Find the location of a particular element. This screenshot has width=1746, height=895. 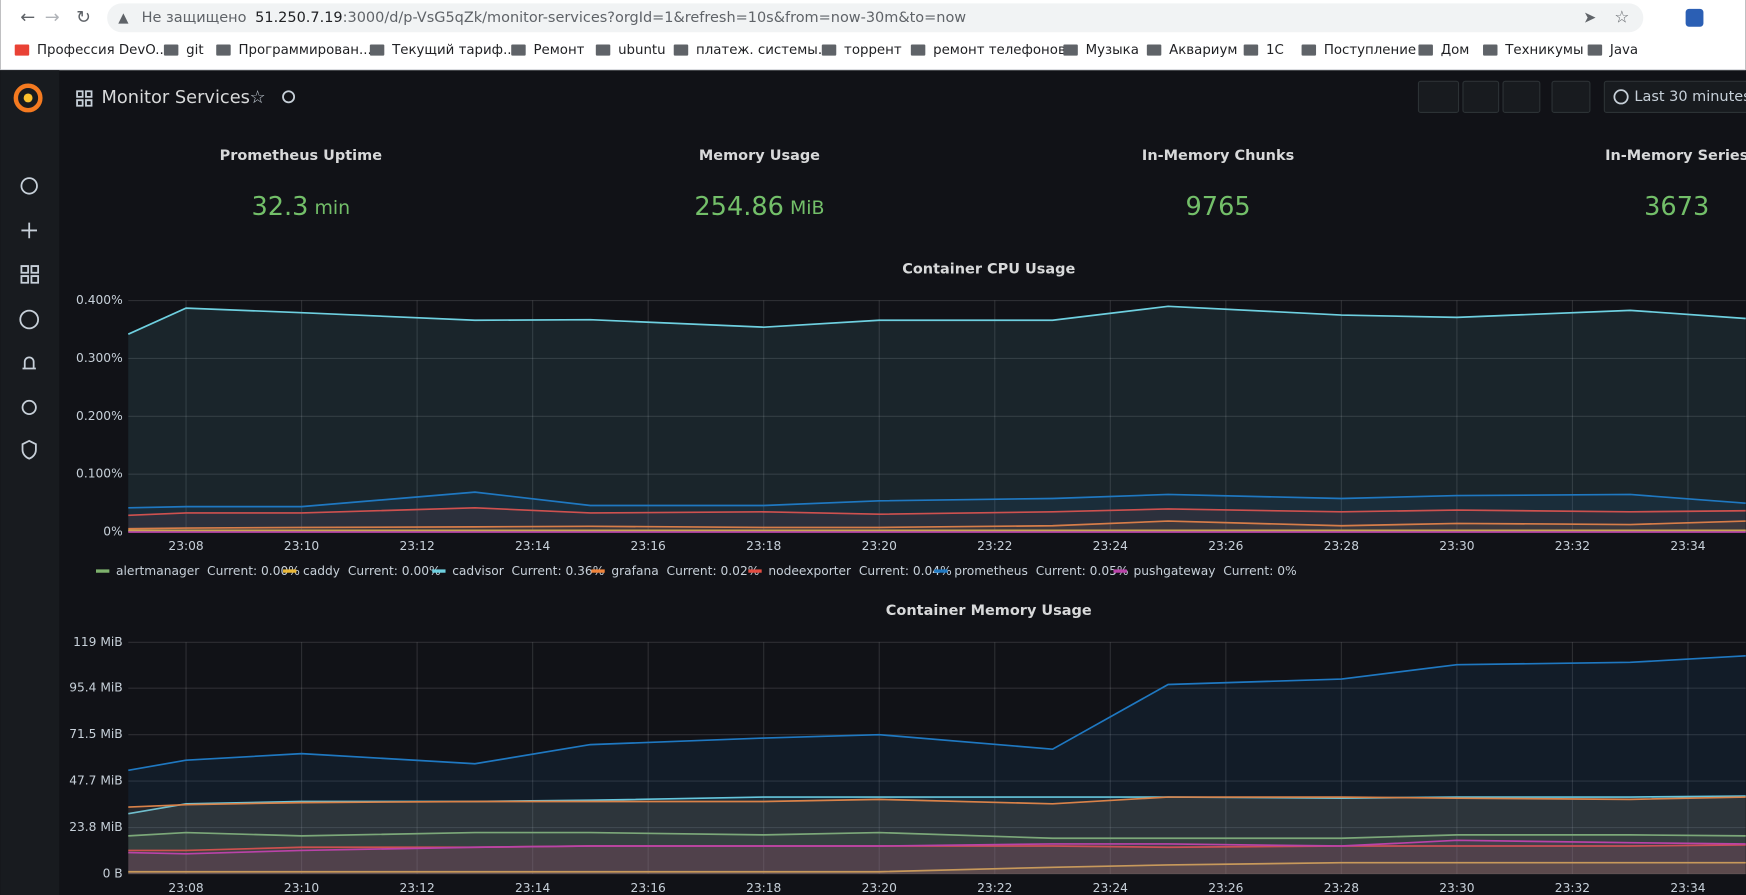

x-tick-label: 23:30 is located at coordinates (1456, 546).